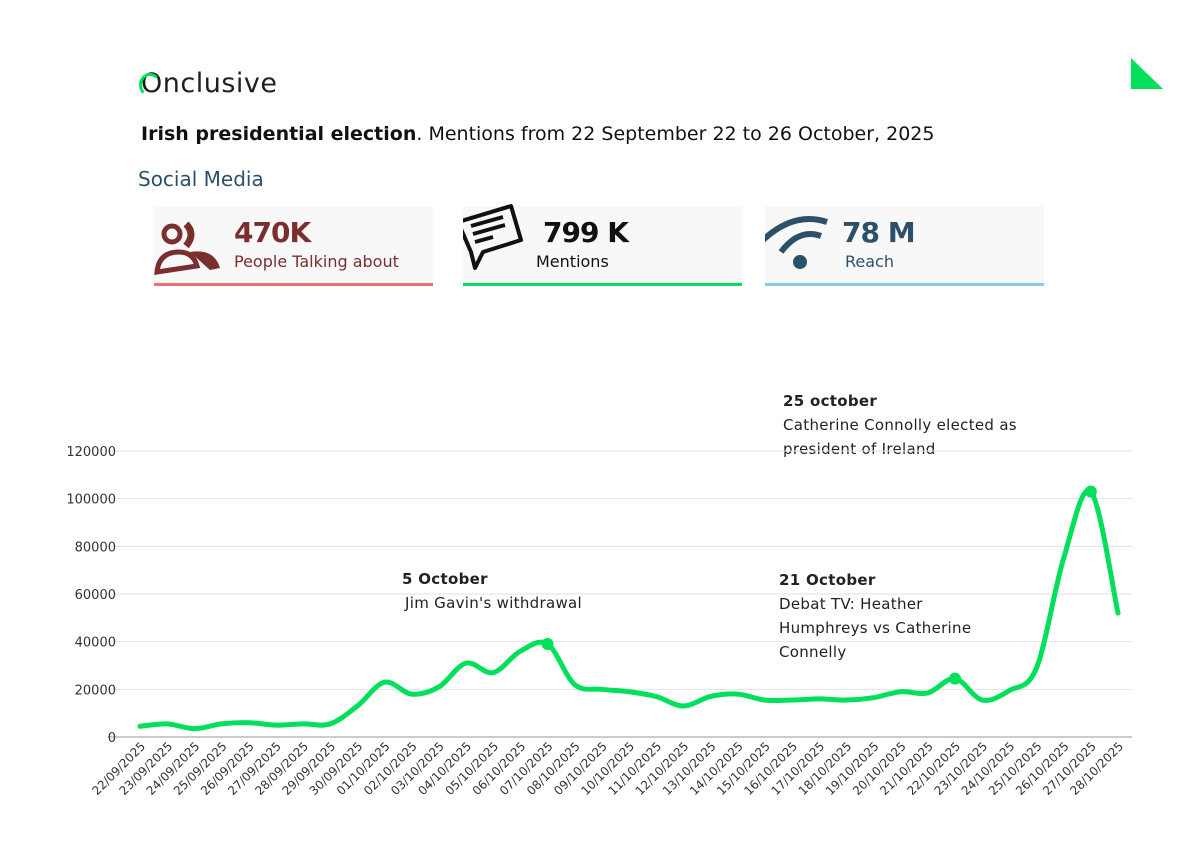  What do you see at coordinates (492, 591) in the screenshot?
I see `annotation-5-october: 5 October Jim Gavin's withdrawal` at bounding box center [492, 591].